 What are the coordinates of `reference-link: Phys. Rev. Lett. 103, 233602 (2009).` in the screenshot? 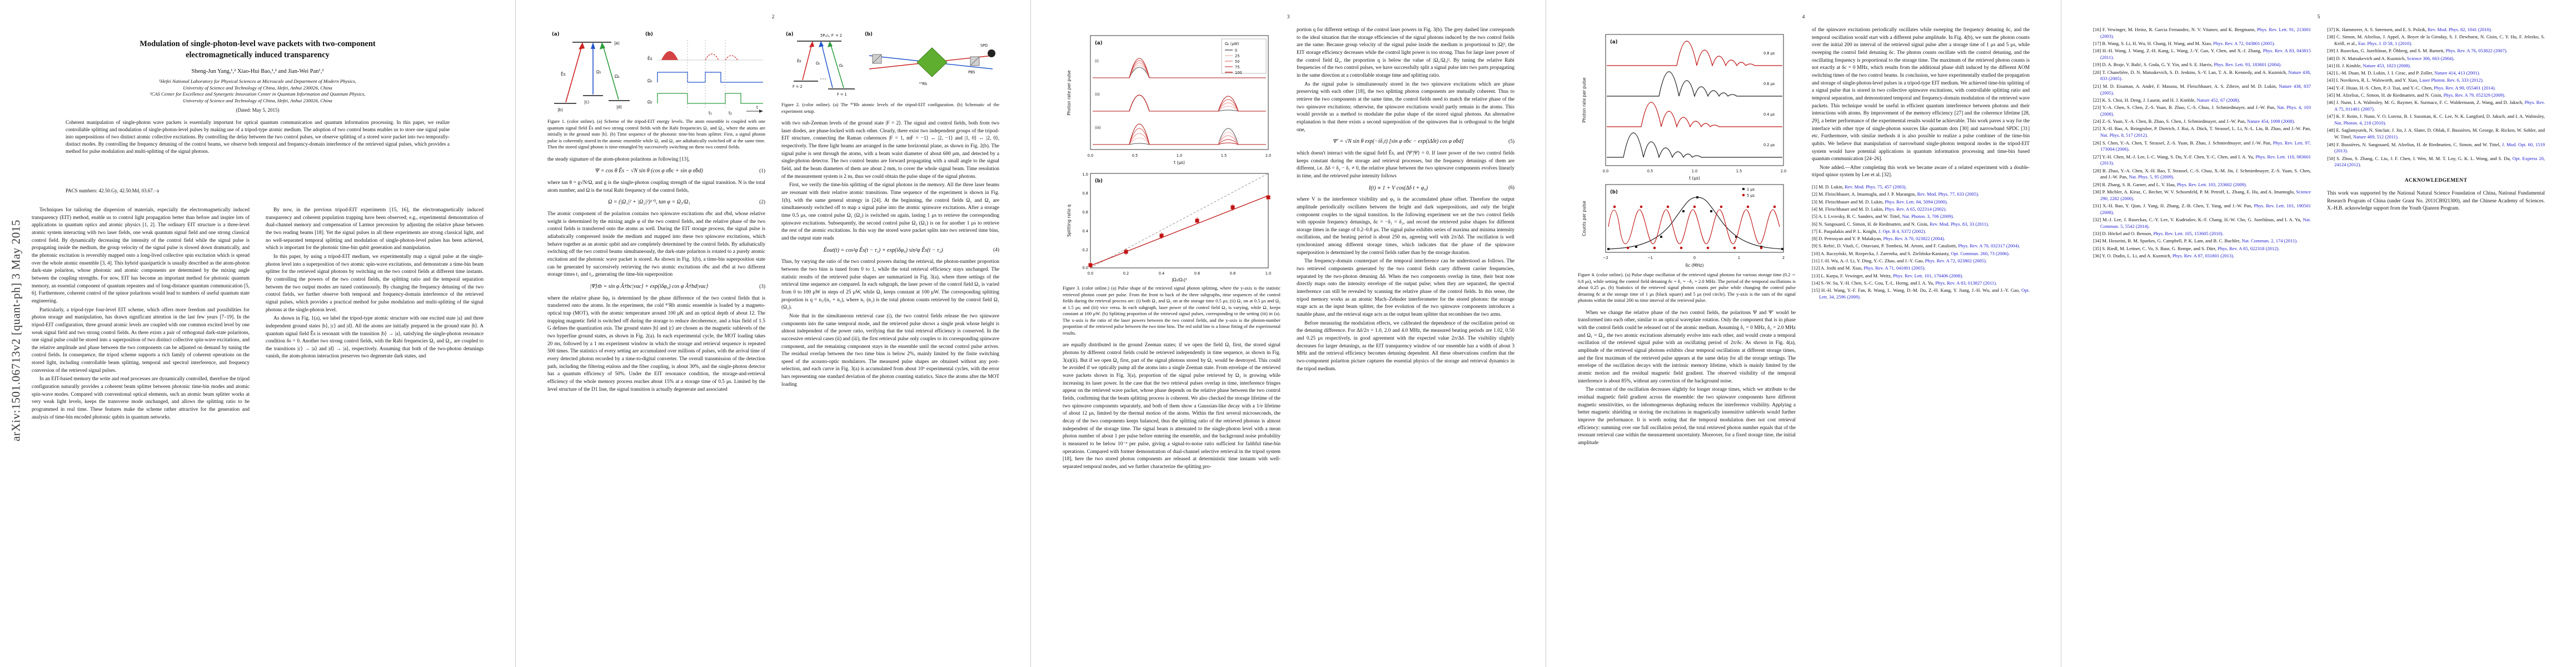 It's located at (2212, 184).